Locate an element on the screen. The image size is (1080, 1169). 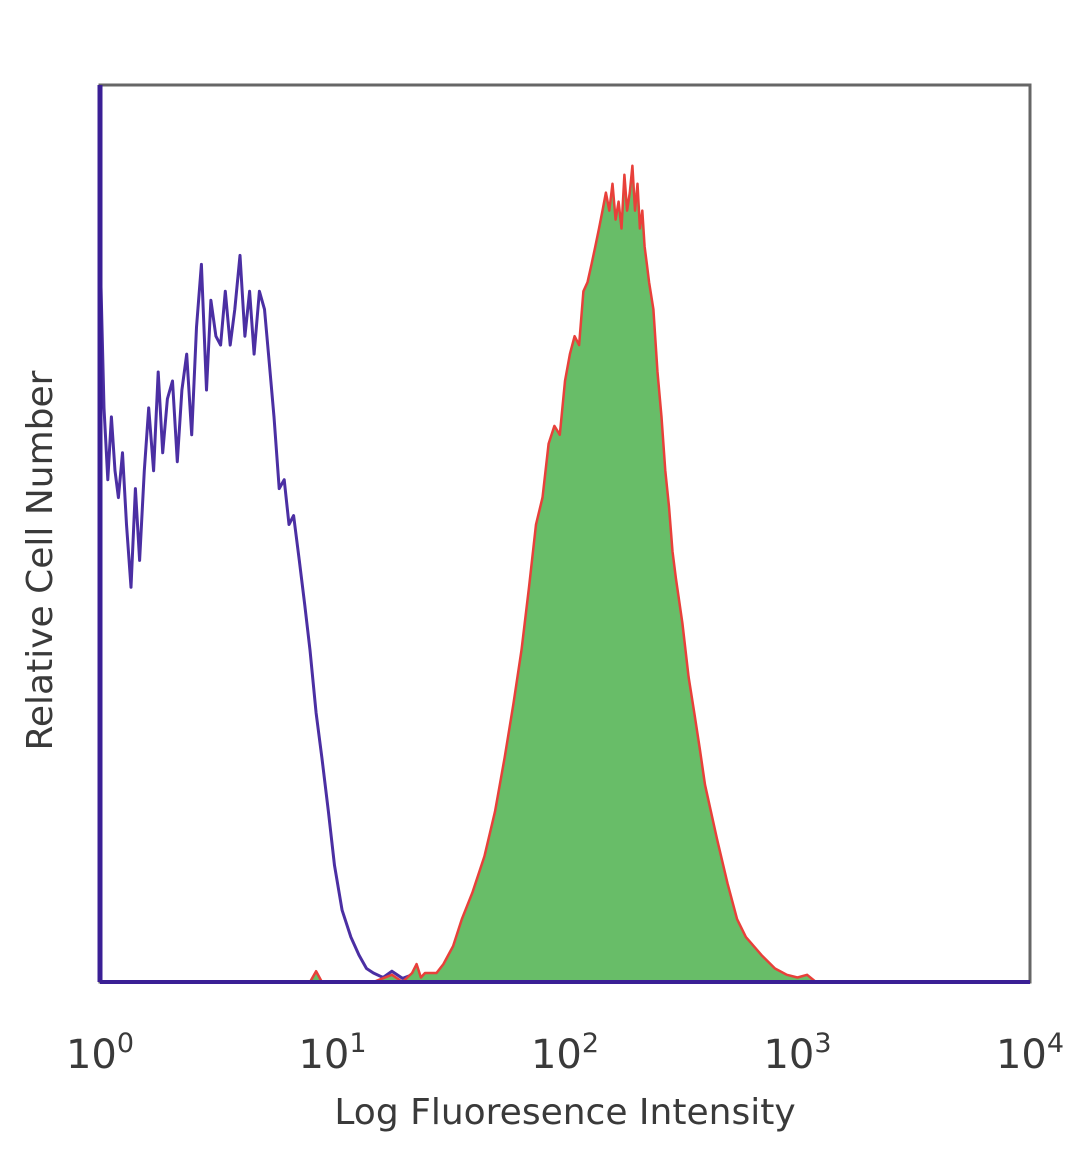
x-tick-label: 10⁰ is located at coordinates (100, 1053).